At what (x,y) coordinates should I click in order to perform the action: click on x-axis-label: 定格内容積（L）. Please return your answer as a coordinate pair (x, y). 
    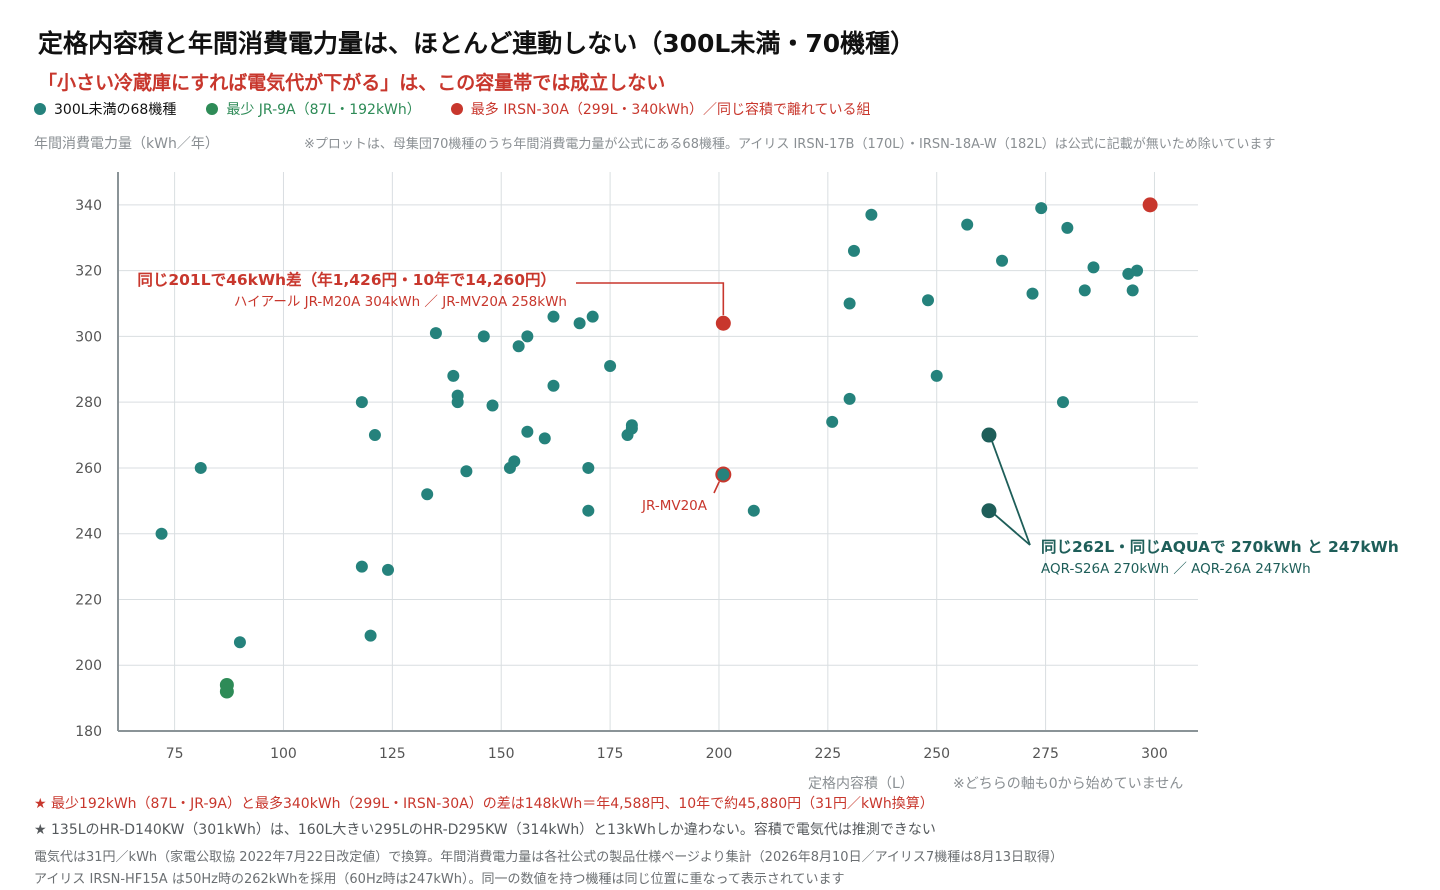
    Looking at the image, I should click on (861, 784).